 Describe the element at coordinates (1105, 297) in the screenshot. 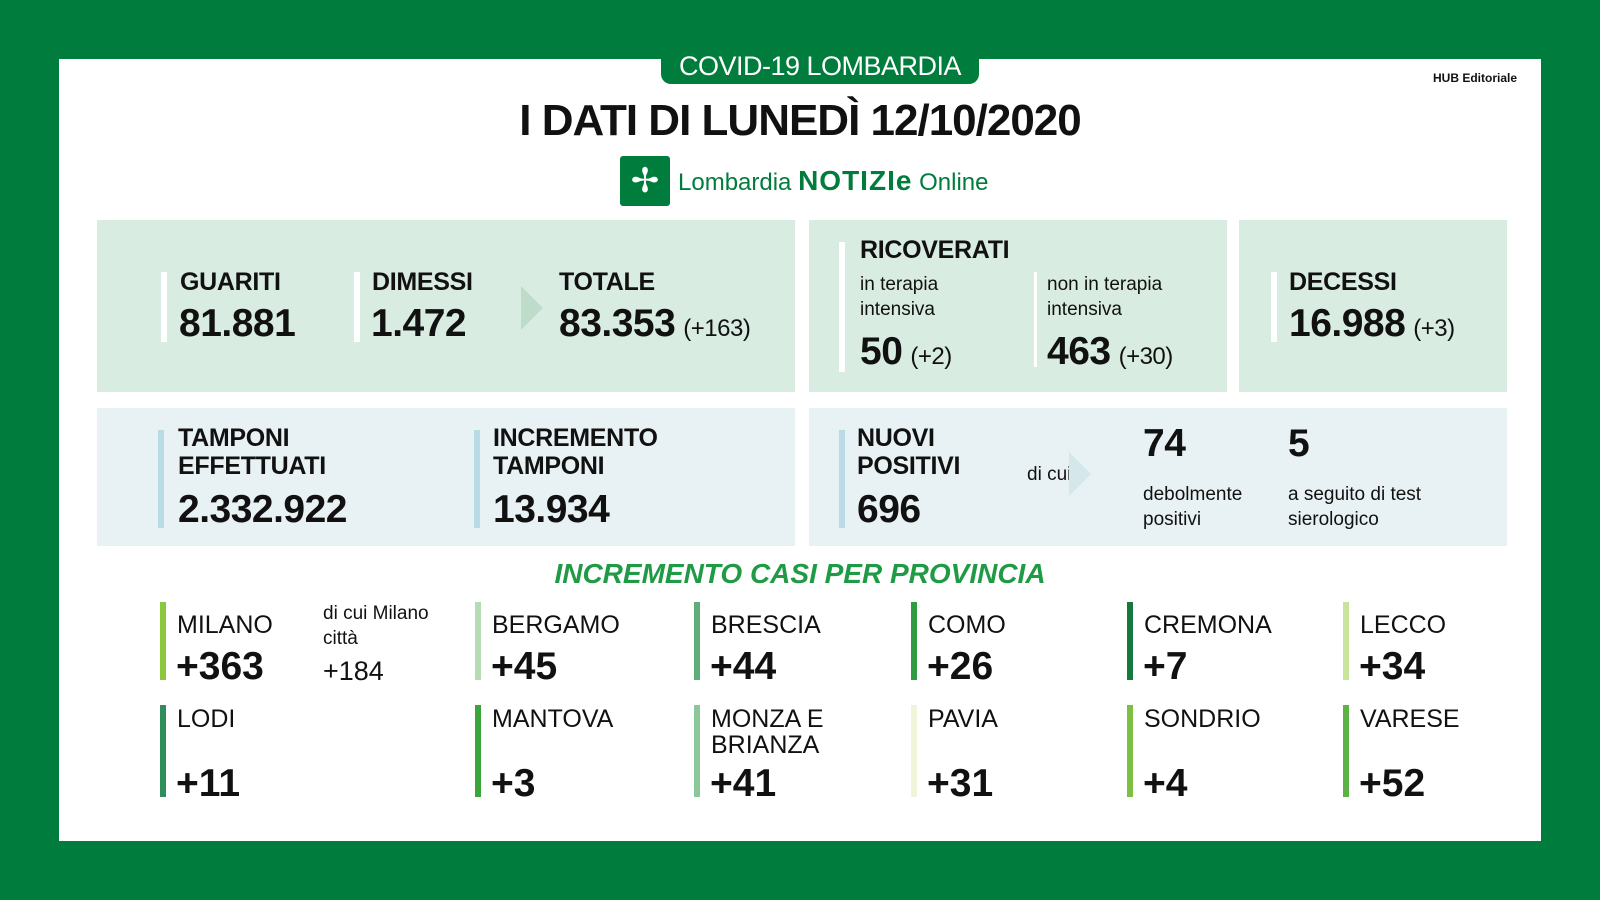

I see `nti-label: non in terapia intensiva` at that location.